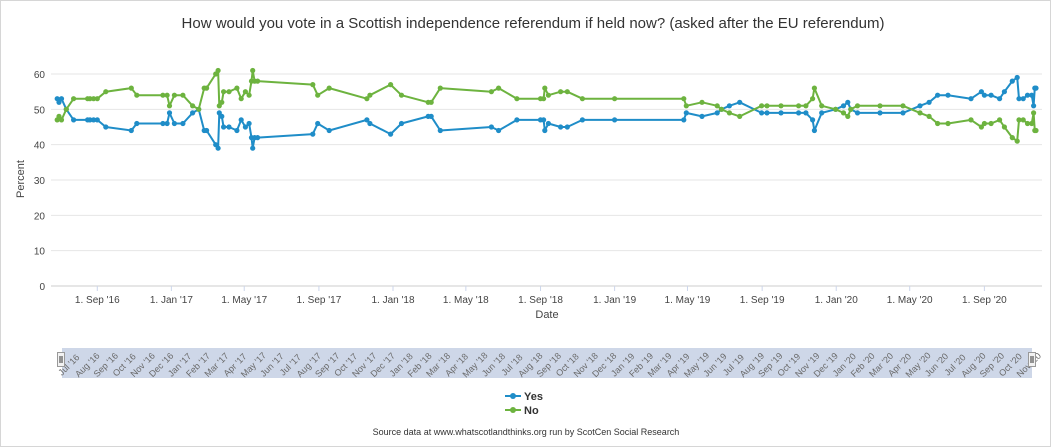  What do you see at coordinates (61, 359) in the screenshot?
I see `navigator-handle-left` at bounding box center [61, 359].